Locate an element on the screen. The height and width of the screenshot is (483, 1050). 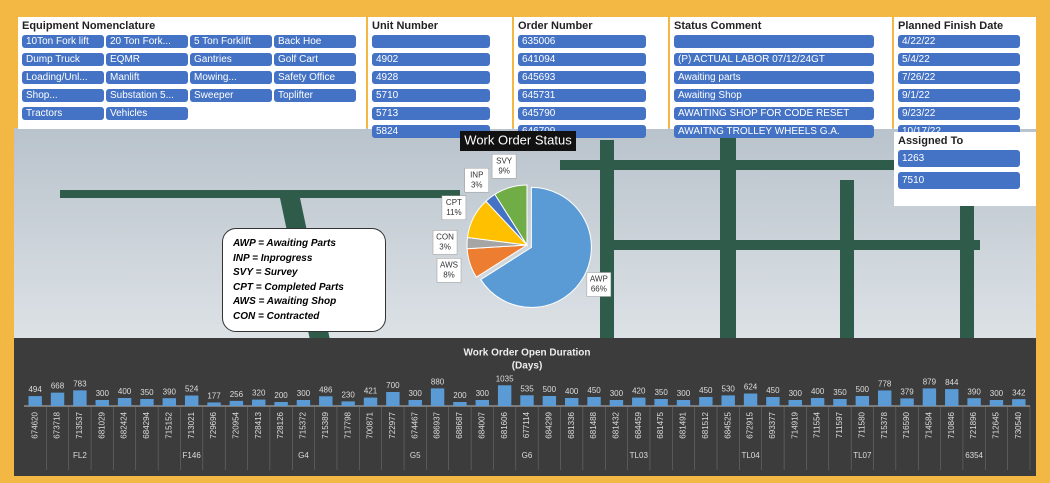
slicer-item: 5710 is located at coordinates (431, 95).